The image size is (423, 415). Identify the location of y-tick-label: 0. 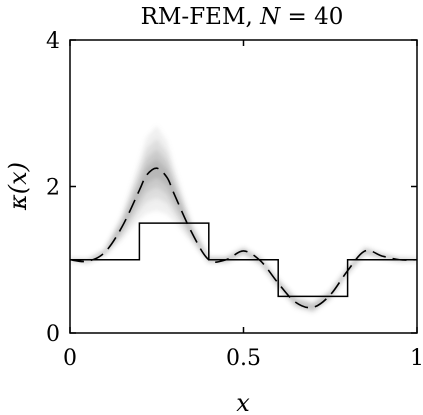
(53, 334).